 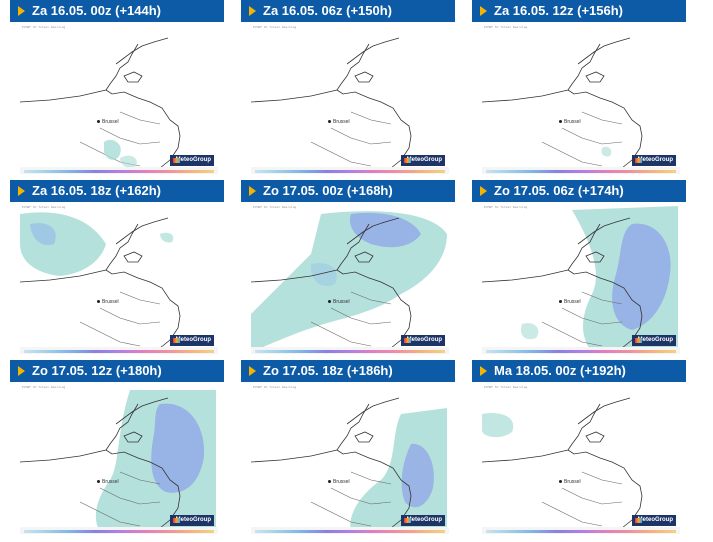 What do you see at coordinates (559, 190) in the screenshot?
I see `panel-title: Zo 17.05. 06z (+174h)` at bounding box center [559, 190].